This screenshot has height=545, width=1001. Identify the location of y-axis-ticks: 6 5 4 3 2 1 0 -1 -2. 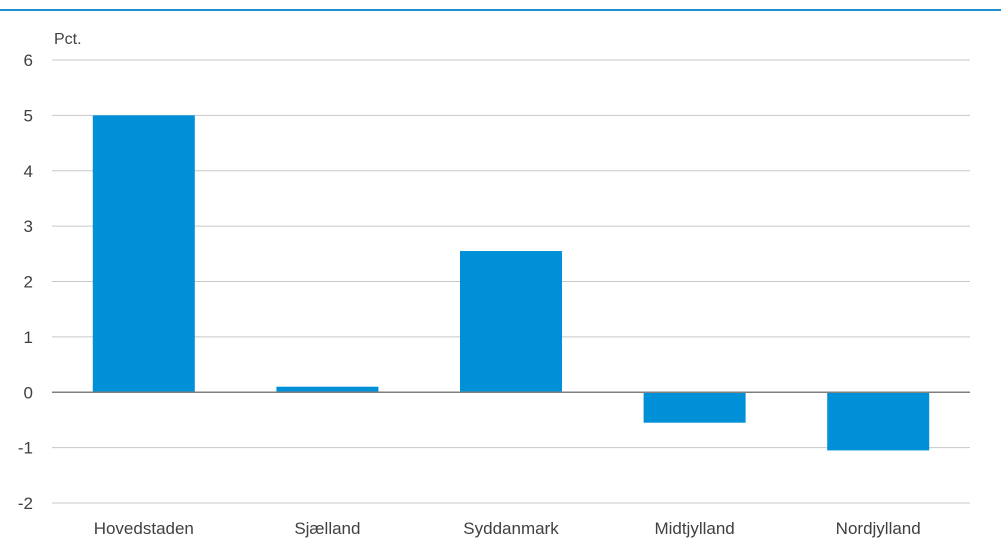
(25, 282).